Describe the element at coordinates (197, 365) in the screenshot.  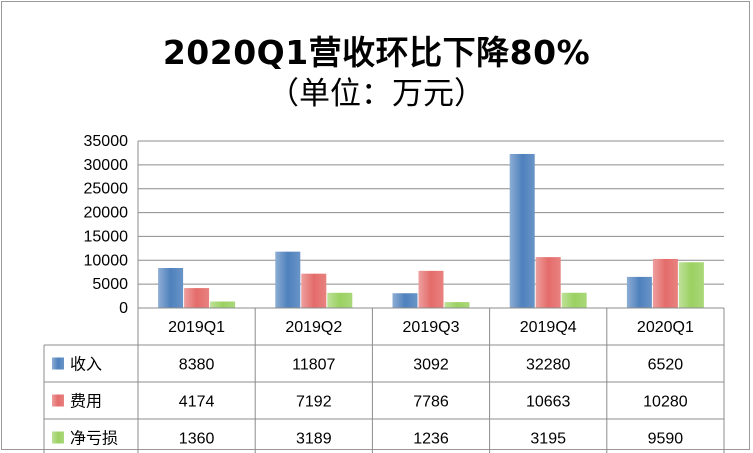
I see `data-cell: 8380` at that location.